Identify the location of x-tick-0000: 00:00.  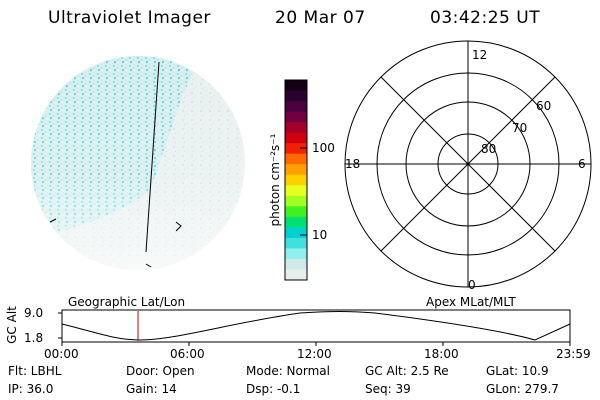
(61, 354).